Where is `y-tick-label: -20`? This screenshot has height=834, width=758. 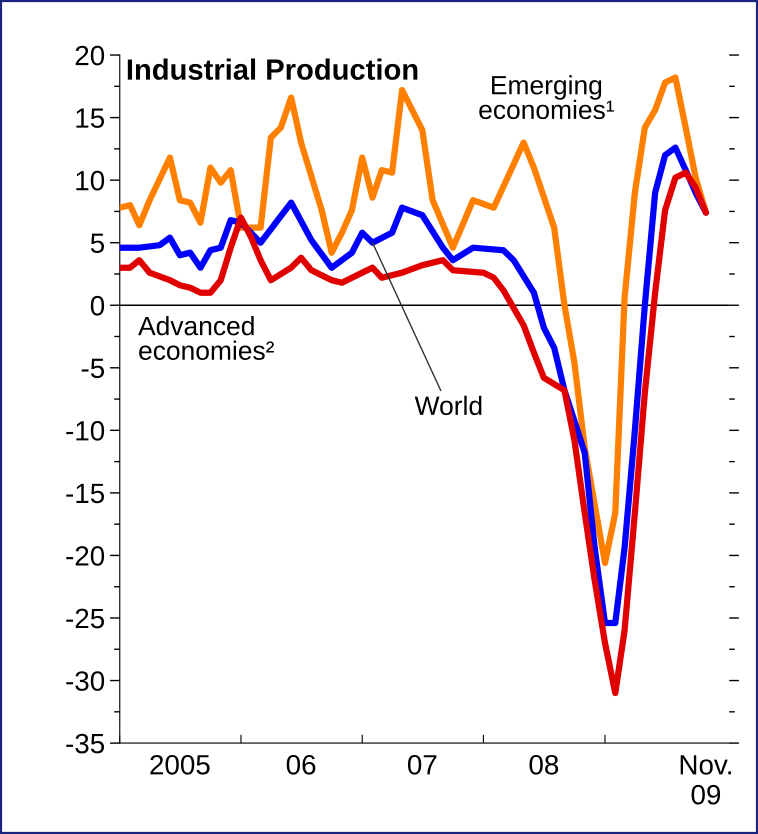 y-tick-label: -20 is located at coordinates (85, 556).